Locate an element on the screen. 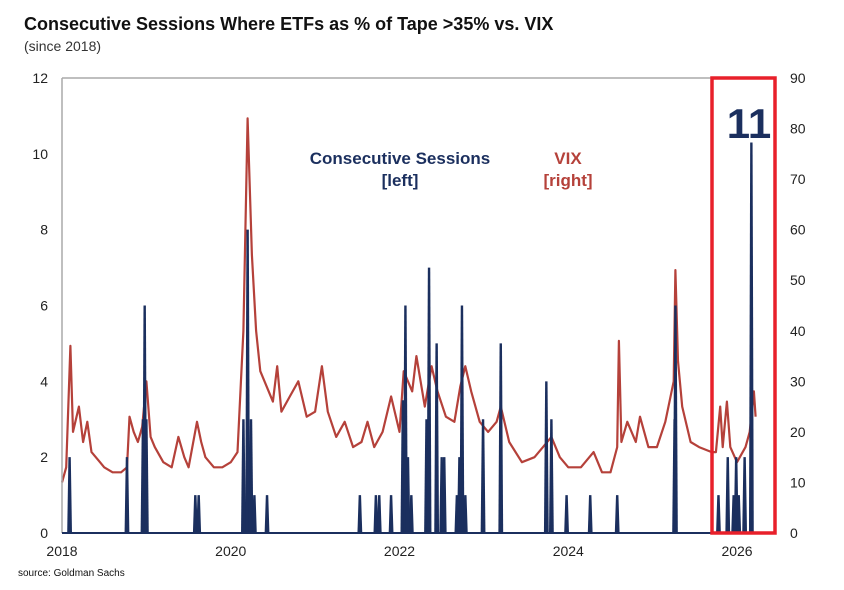 The height and width of the screenshot is (590, 844). y-right-tick-label: 30 is located at coordinates (798, 381).